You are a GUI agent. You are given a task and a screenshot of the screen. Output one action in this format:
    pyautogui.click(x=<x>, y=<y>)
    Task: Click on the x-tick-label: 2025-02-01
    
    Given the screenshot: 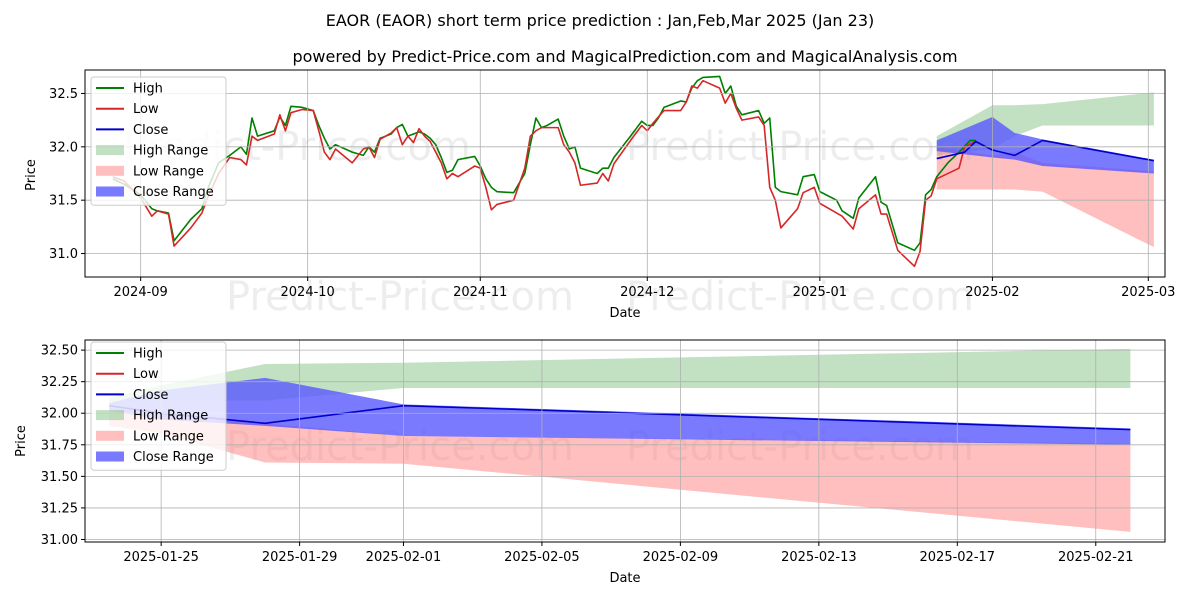 What is the action you would take?
    pyautogui.click(x=404, y=557)
    